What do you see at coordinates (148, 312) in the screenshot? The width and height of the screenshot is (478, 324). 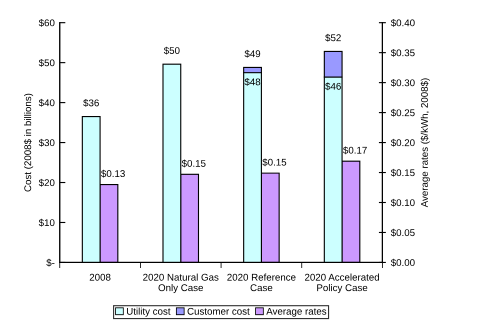 I see `legend-label: Utility cost` at bounding box center [148, 312].